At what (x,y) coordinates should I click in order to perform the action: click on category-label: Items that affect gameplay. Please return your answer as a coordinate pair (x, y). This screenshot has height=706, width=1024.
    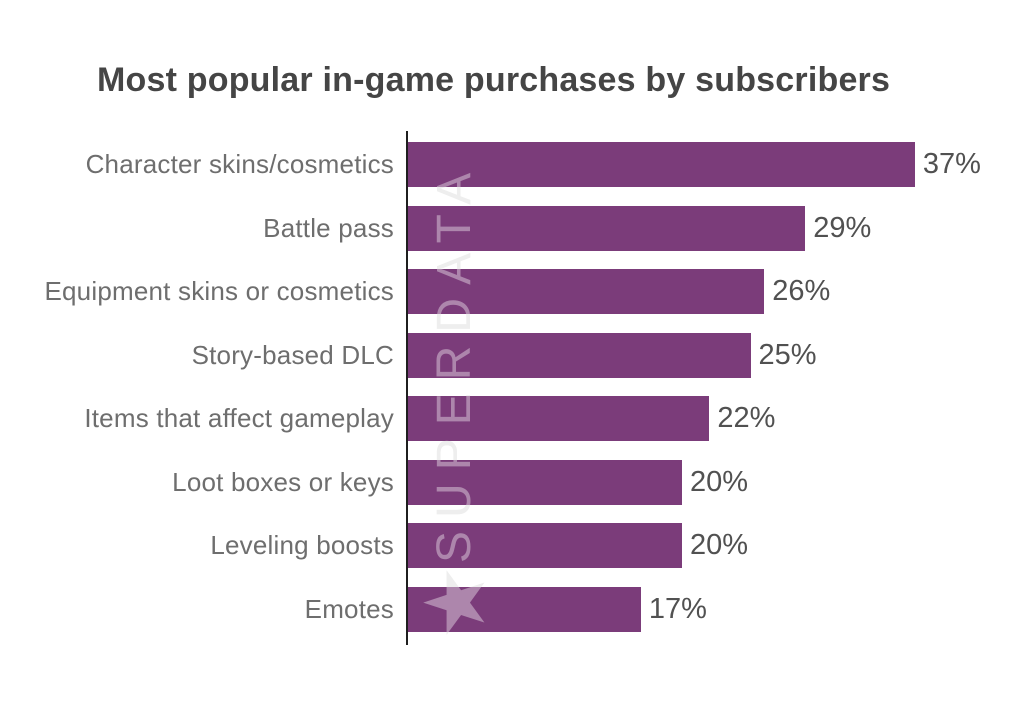
    Looking at the image, I should click on (239, 418).